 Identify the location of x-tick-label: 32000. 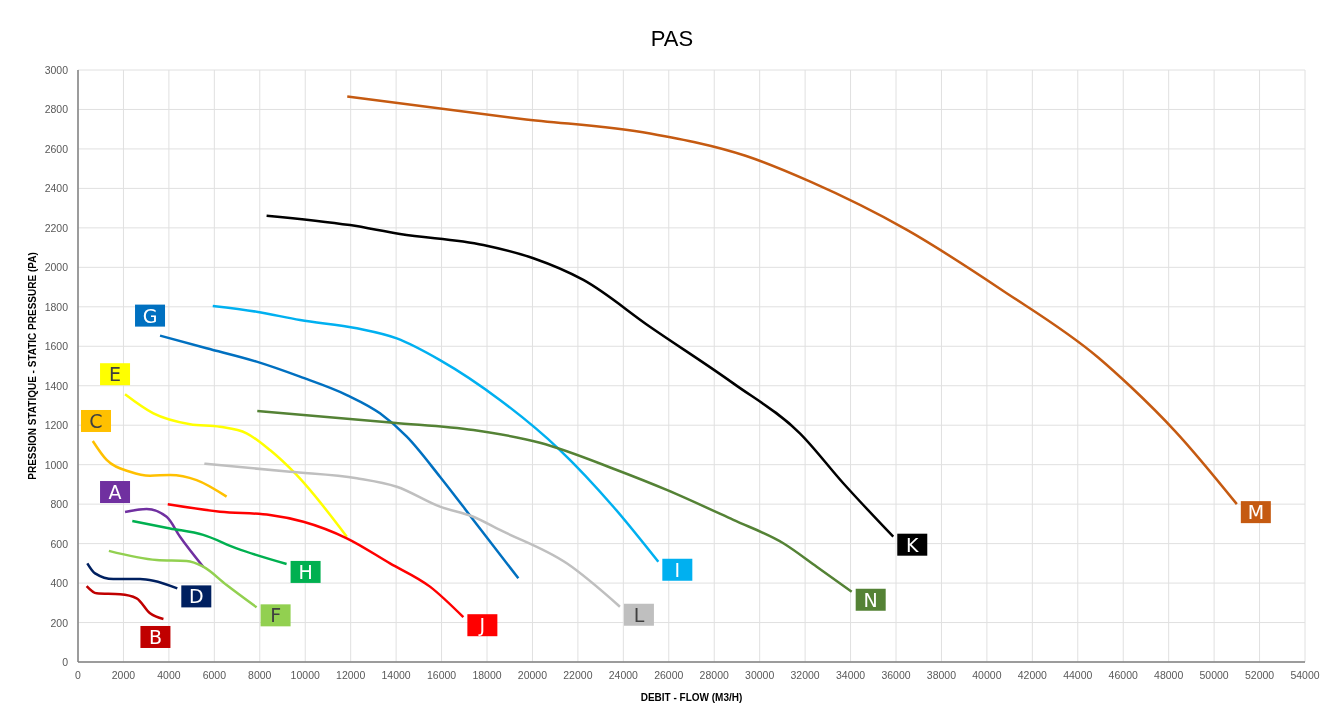
(805, 675).